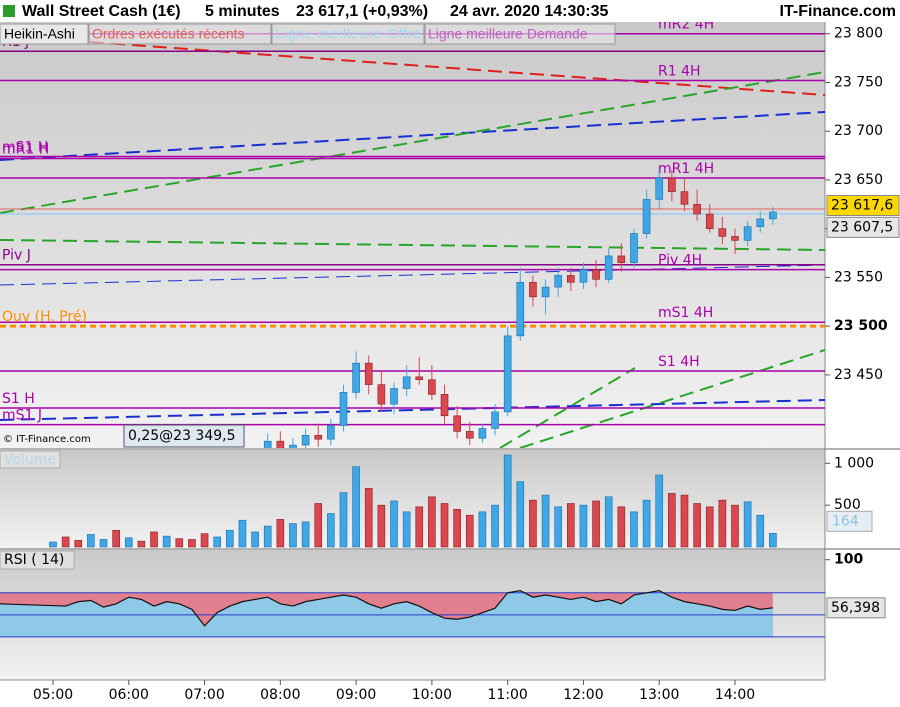 This screenshot has height=707, width=900. What do you see at coordinates (848, 560) in the screenshot?
I see `y-tick-label: 100` at bounding box center [848, 560].